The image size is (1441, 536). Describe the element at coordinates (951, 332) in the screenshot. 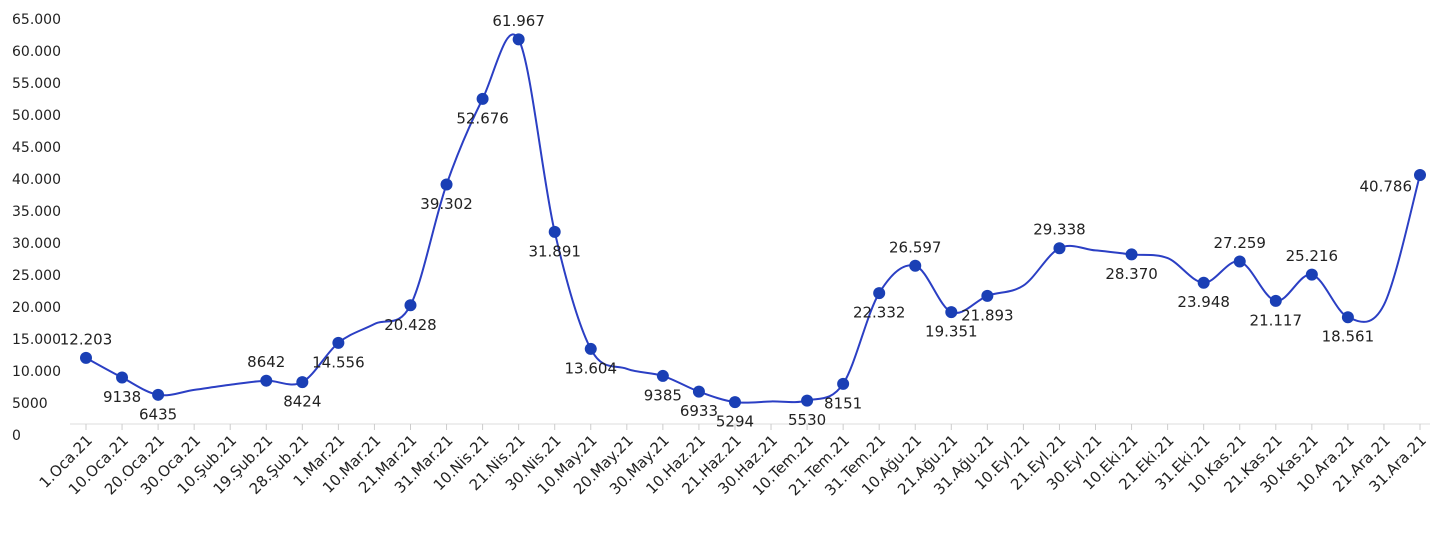

I see `data-label: 19.351` at that location.